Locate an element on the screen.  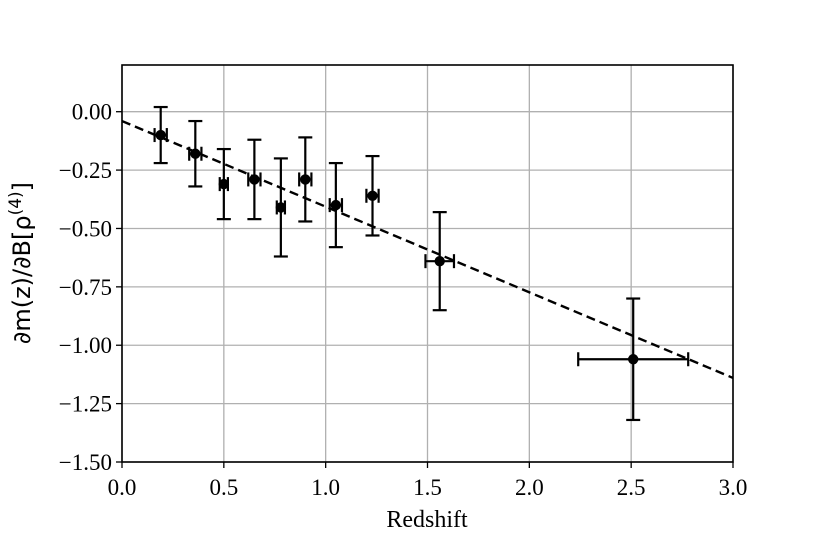
y-axis-title: ∂m(z)/∂B[ρ(4)] is located at coordinates (21, 263).